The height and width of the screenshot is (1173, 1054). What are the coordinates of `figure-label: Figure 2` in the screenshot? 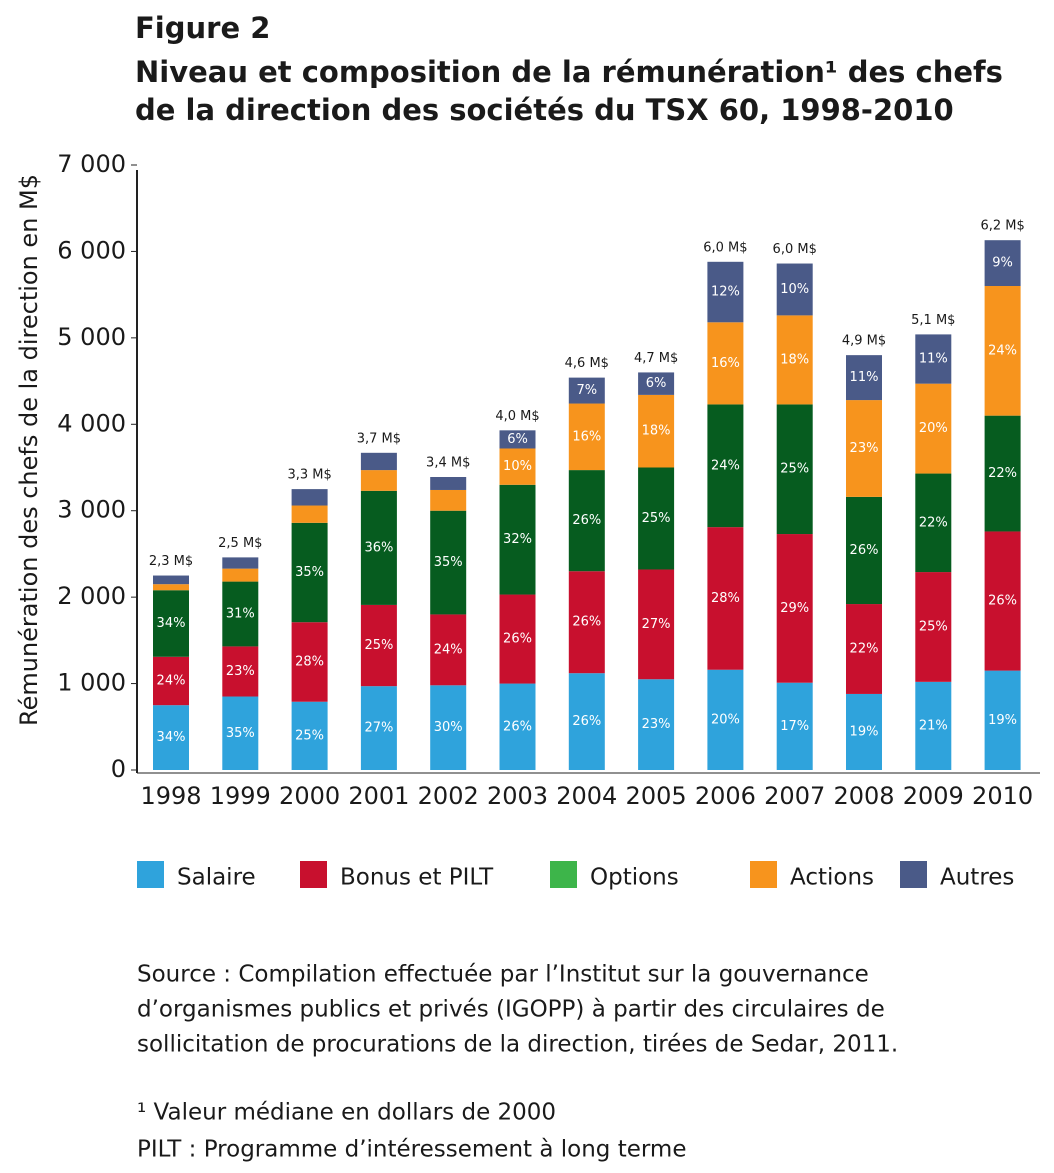 It's located at (202, 28).